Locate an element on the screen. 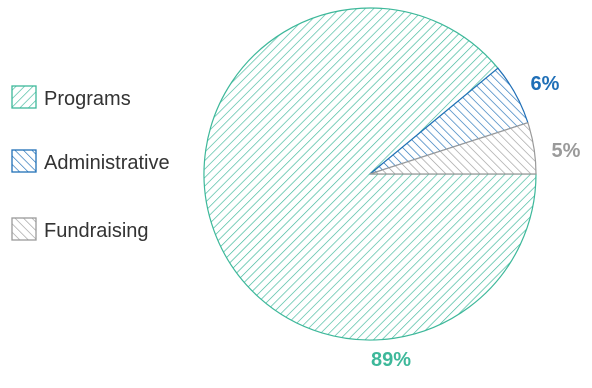 This screenshot has height=388, width=592. pie-slice-fundraising is located at coordinates (453, 148).